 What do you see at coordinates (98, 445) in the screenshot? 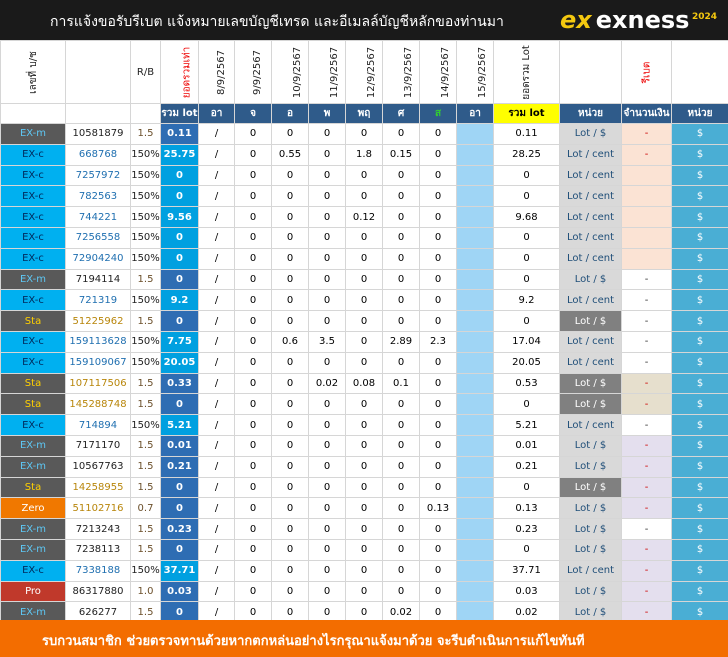
I see `account-number-cell: 7171170` at bounding box center [98, 445].